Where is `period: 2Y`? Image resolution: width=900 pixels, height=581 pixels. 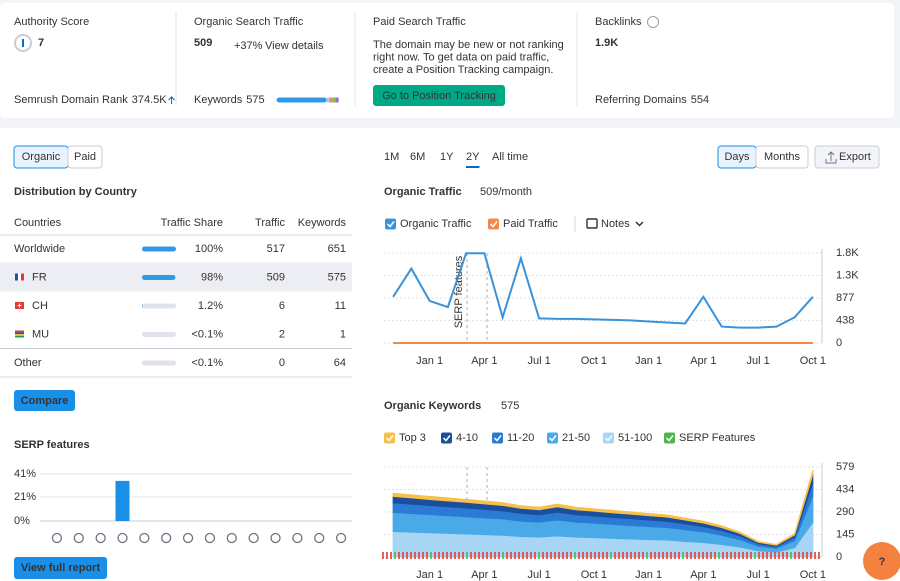 period: 2Y is located at coordinates (473, 157).